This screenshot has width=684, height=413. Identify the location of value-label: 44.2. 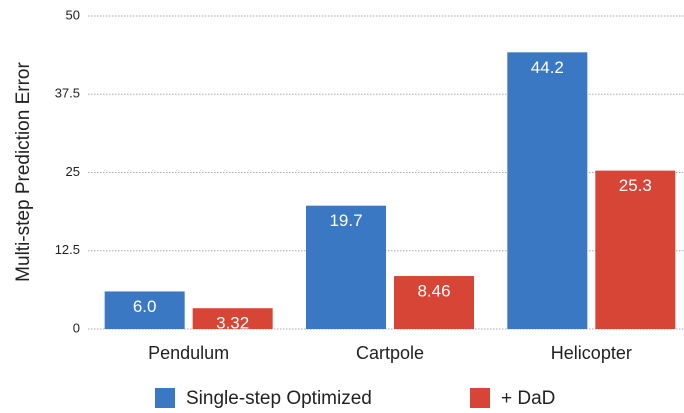
(547, 67).